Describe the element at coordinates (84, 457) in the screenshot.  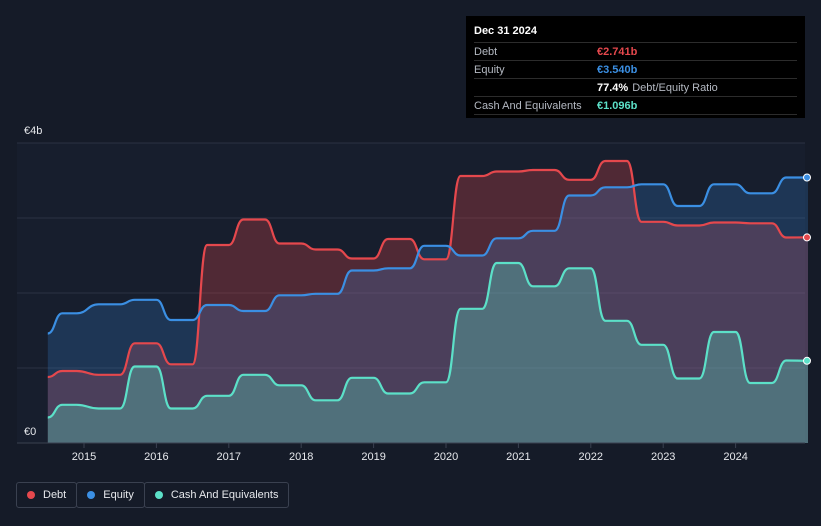
I see `x-tick-label: 2015` at that location.